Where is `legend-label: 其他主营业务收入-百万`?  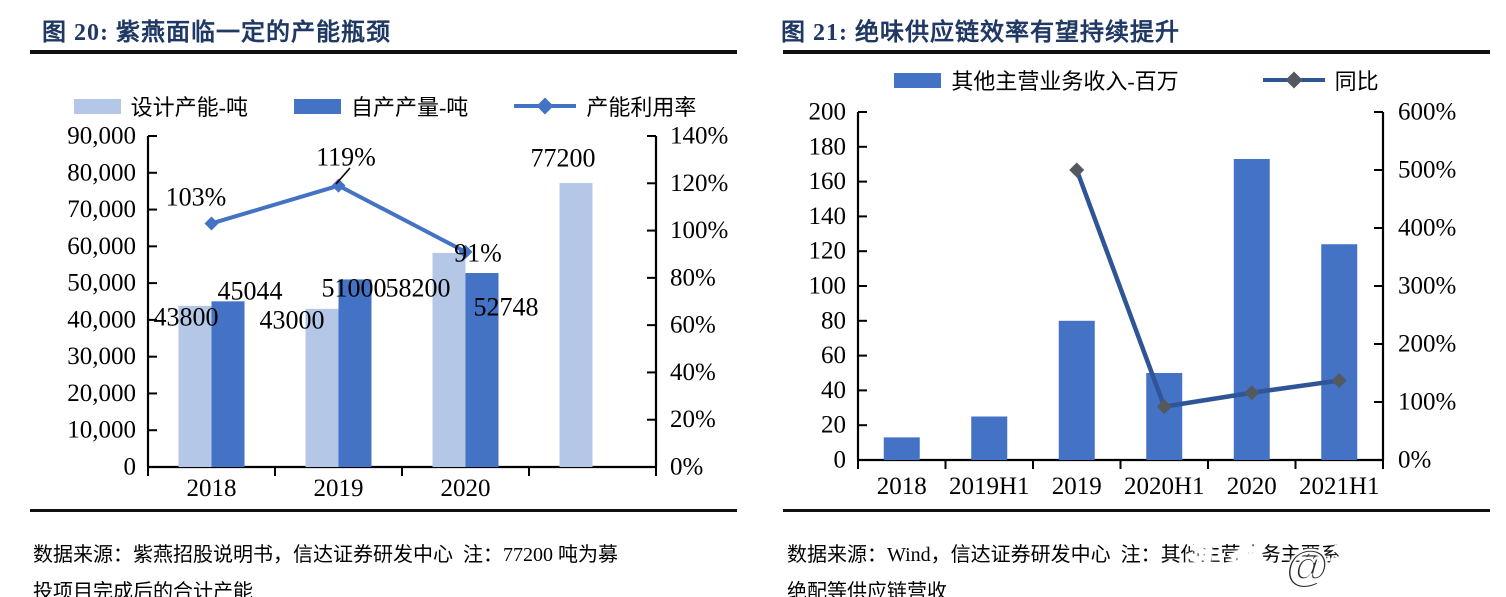
legend-label: 其他主营业务收入-百万 is located at coordinates (1065, 81).